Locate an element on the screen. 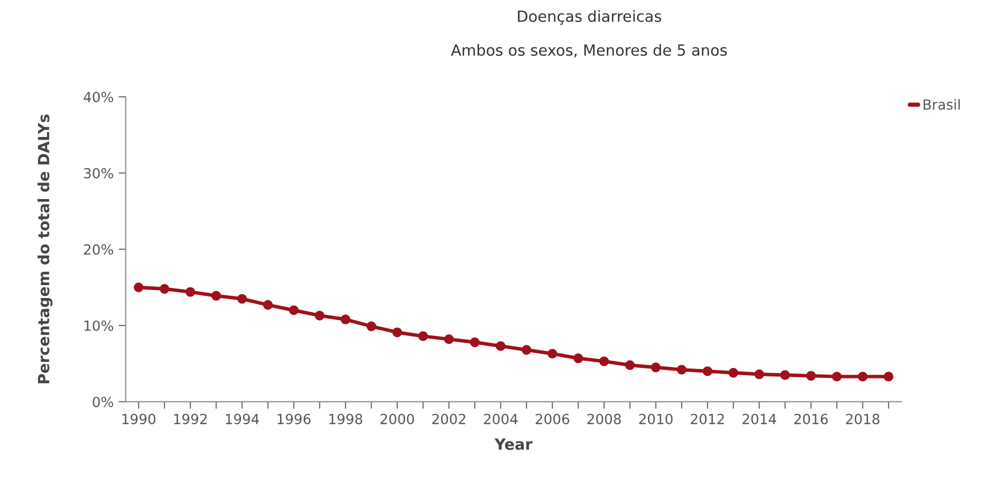  x-tick-label: 2002 is located at coordinates (449, 419).